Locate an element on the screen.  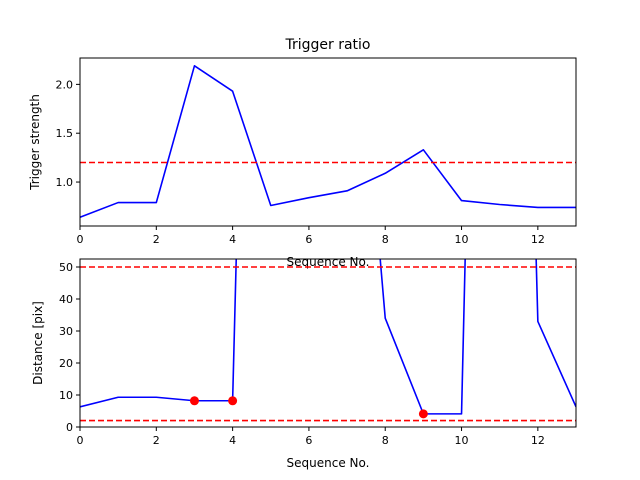
chart-title: Trigger ratio is located at coordinates (327, 45).